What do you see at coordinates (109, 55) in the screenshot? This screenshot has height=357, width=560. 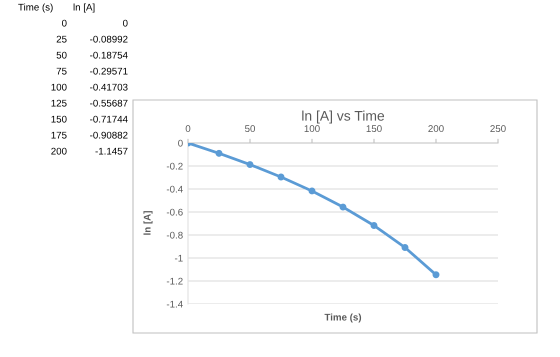 I see `text: -0.18754` at bounding box center [109, 55].